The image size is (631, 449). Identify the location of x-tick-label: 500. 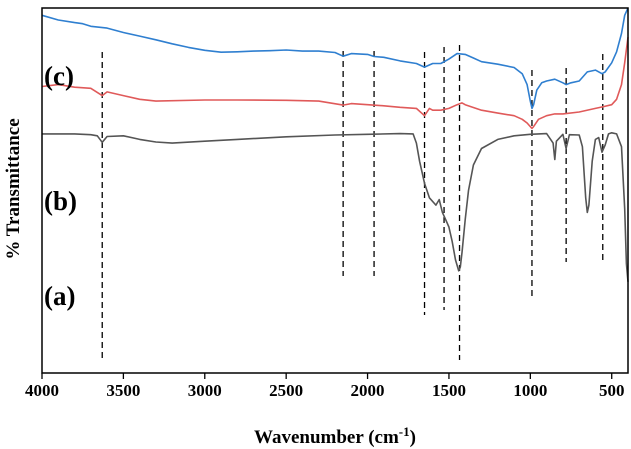
(612, 390).